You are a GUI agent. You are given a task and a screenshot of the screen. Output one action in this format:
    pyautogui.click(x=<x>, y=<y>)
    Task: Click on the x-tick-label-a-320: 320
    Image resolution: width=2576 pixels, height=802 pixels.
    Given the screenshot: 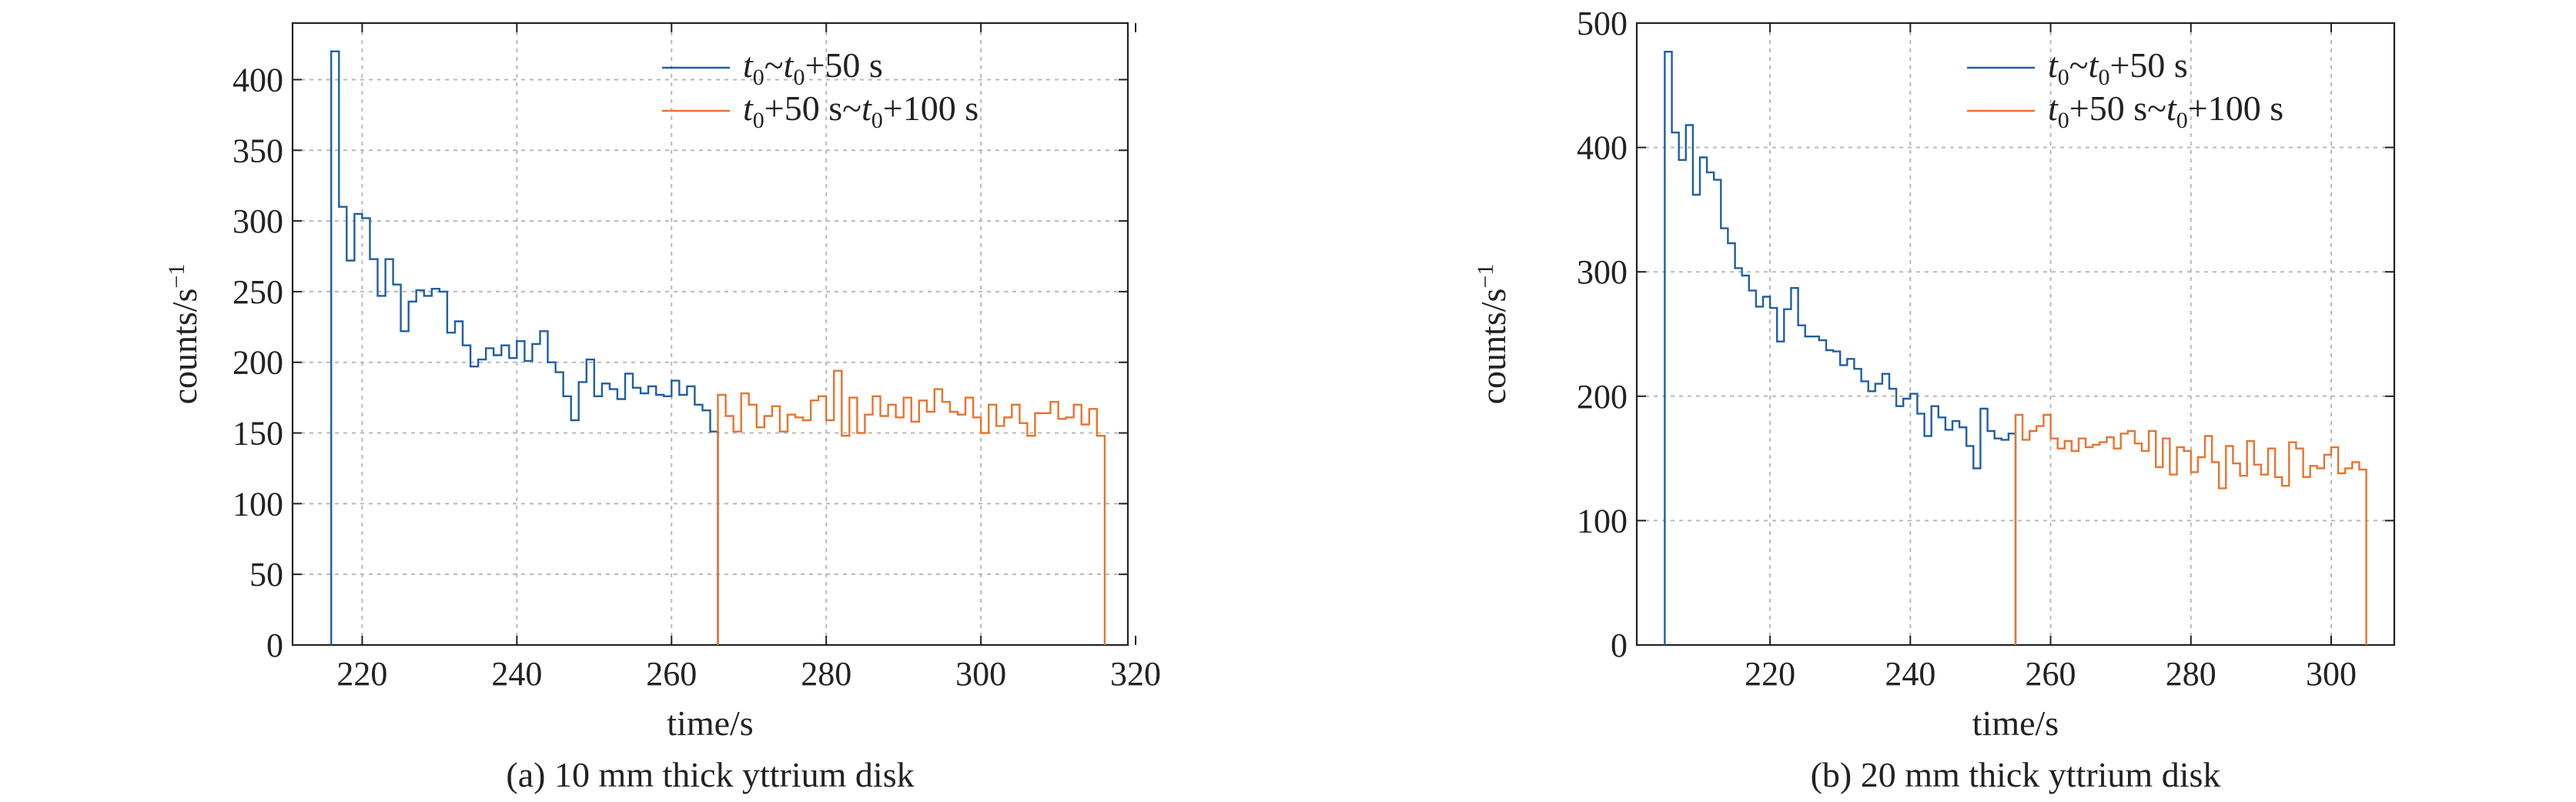 What is the action you would take?
    pyautogui.click(x=1135, y=674)
    